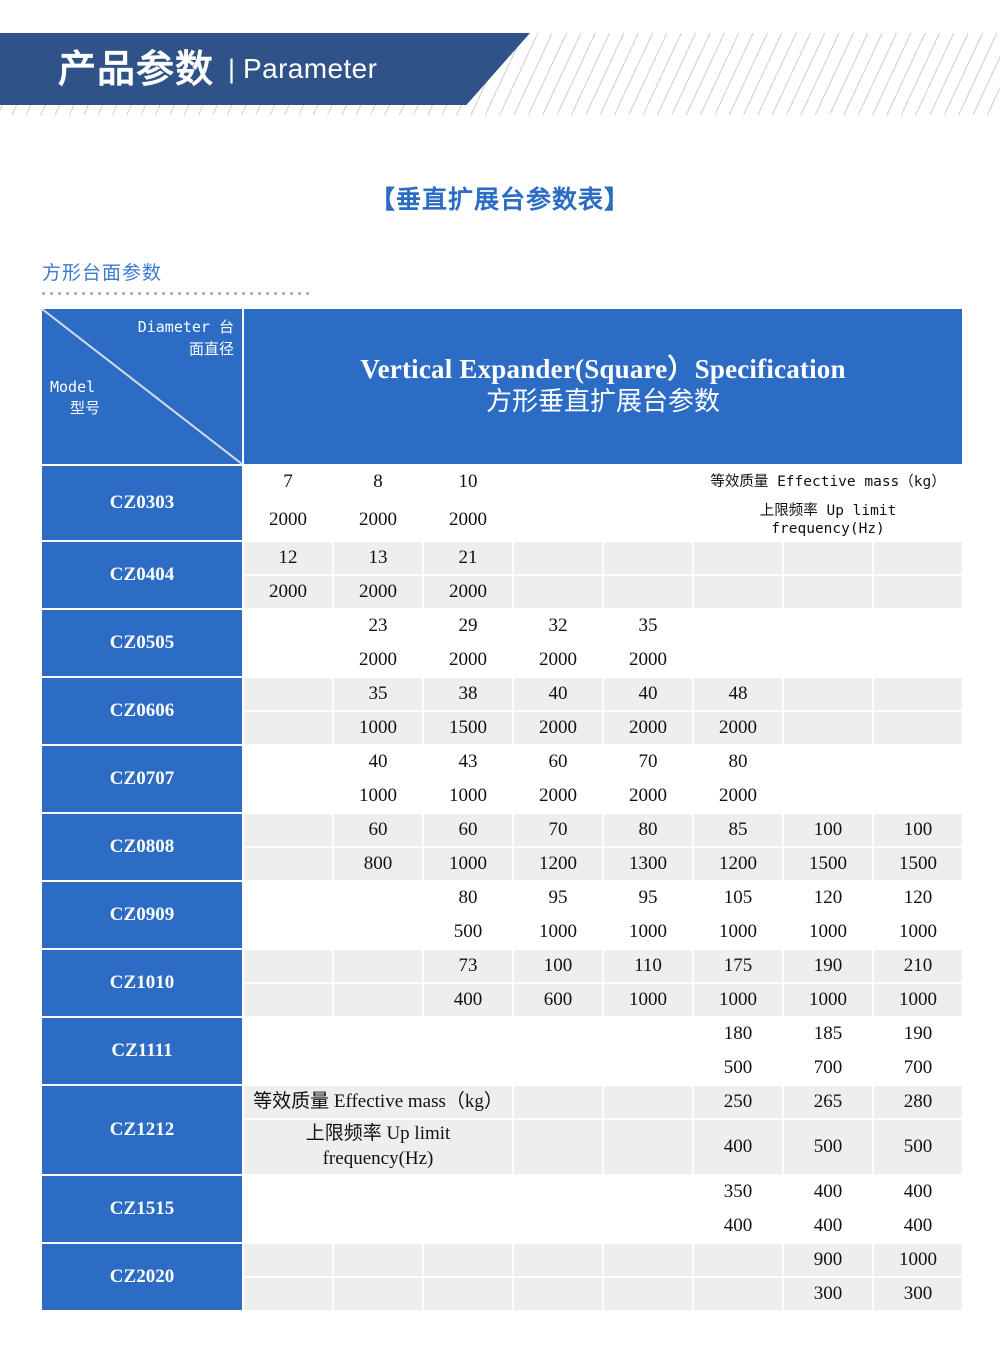 The width and height of the screenshot is (1000, 1351). Describe the element at coordinates (142, 386) in the screenshot. I see `diagonal-divider-line` at that location.